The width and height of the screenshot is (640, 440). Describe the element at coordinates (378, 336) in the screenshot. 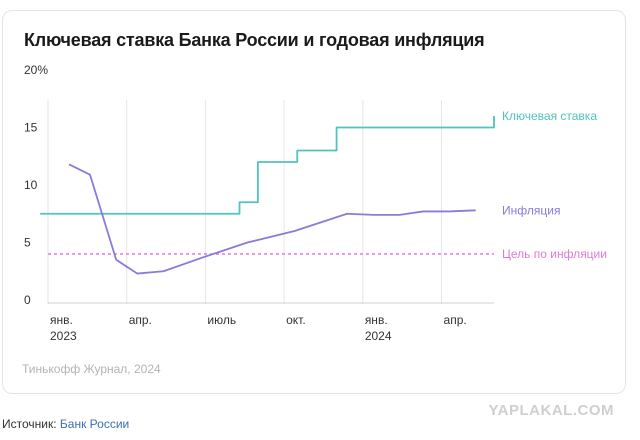

I see `x-tick-year-4: 2024` at that location.